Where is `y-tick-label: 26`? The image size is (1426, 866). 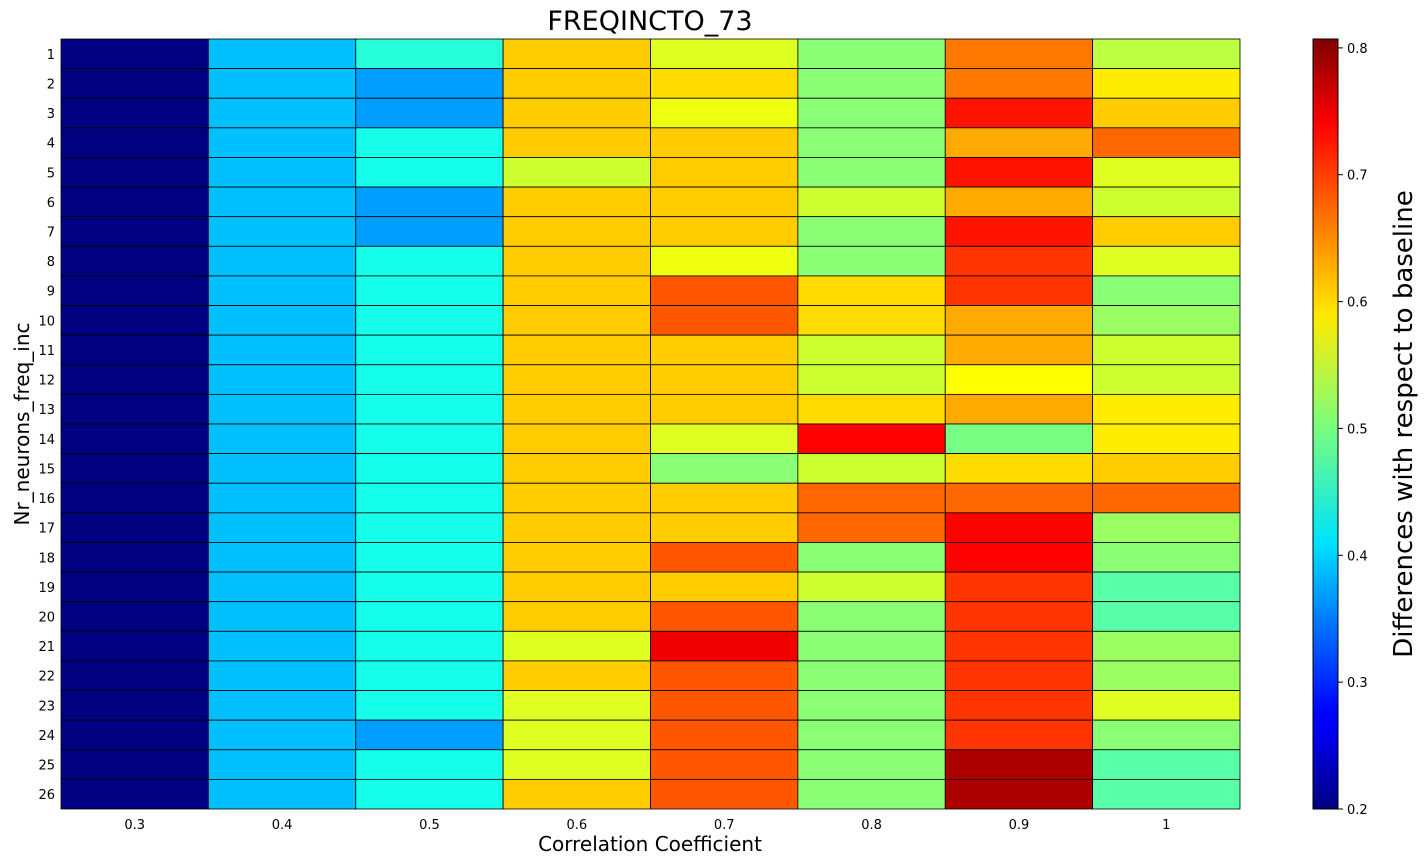
y-tick-label: 26 is located at coordinates (46, 795).